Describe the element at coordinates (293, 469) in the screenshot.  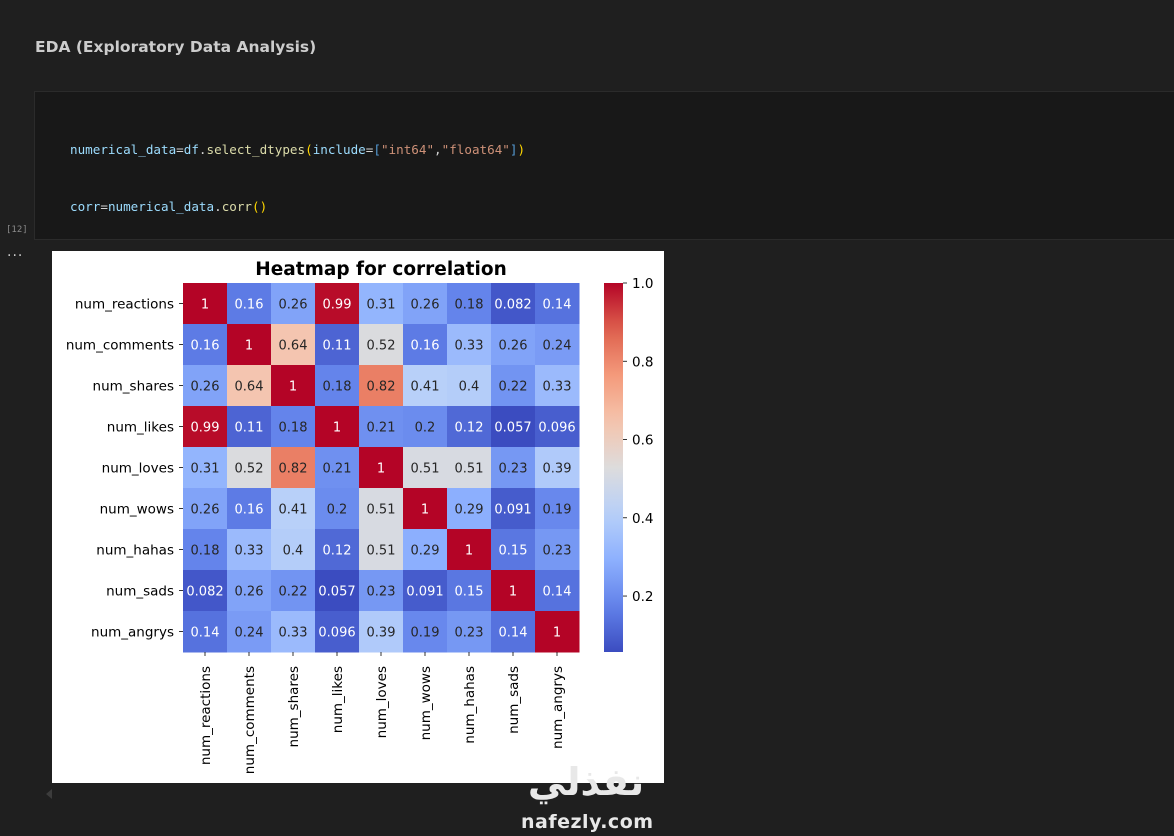
I see `heatmap-cell-label: 0.82` at that location.